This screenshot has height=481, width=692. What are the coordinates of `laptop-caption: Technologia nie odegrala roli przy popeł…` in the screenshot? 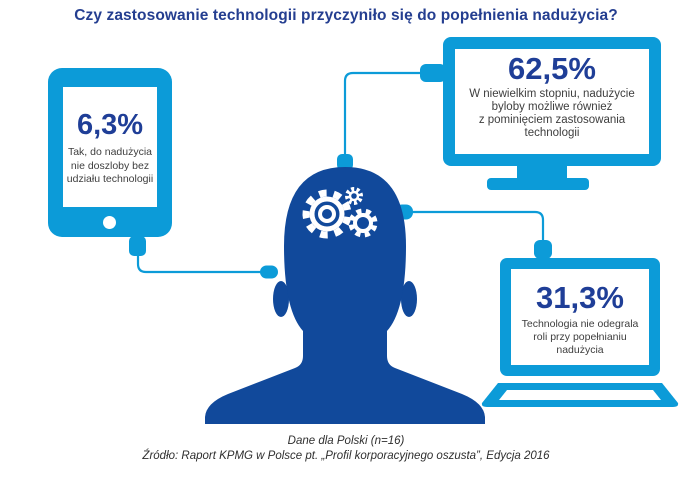 It's located at (580, 337).